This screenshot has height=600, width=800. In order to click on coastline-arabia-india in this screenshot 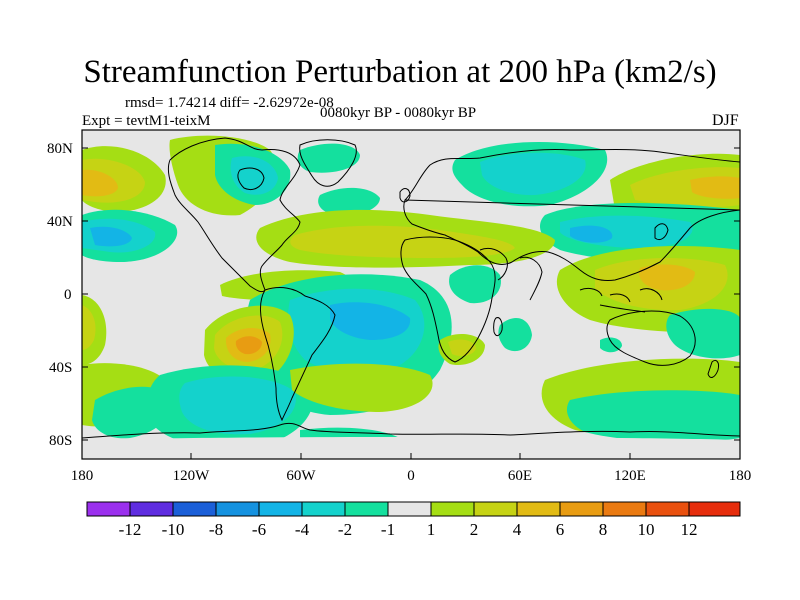, I will do `click(511, 274)`.